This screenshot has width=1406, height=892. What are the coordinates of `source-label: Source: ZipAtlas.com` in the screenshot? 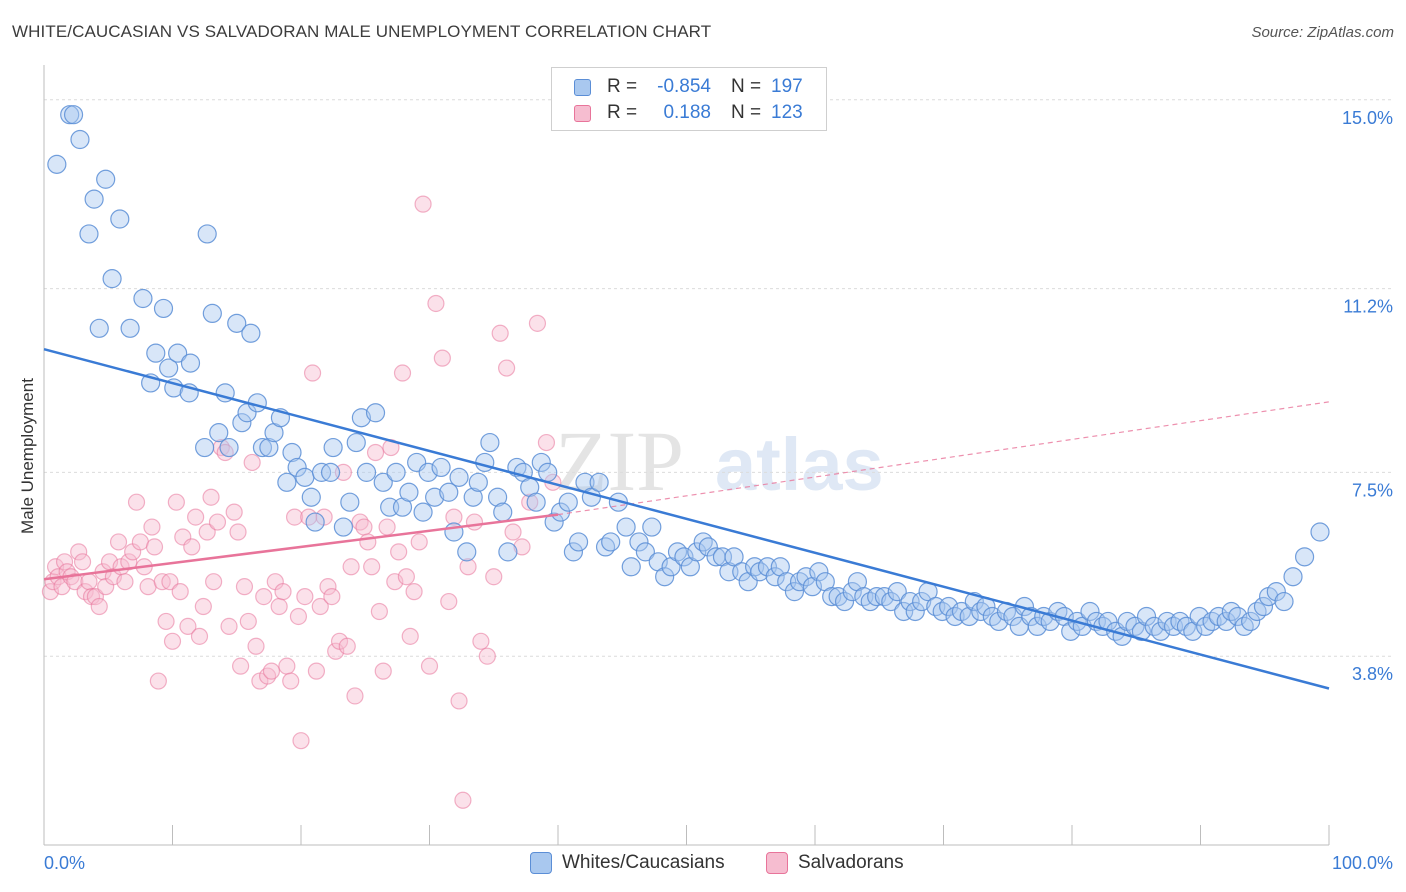 It's located at (1322, 32).